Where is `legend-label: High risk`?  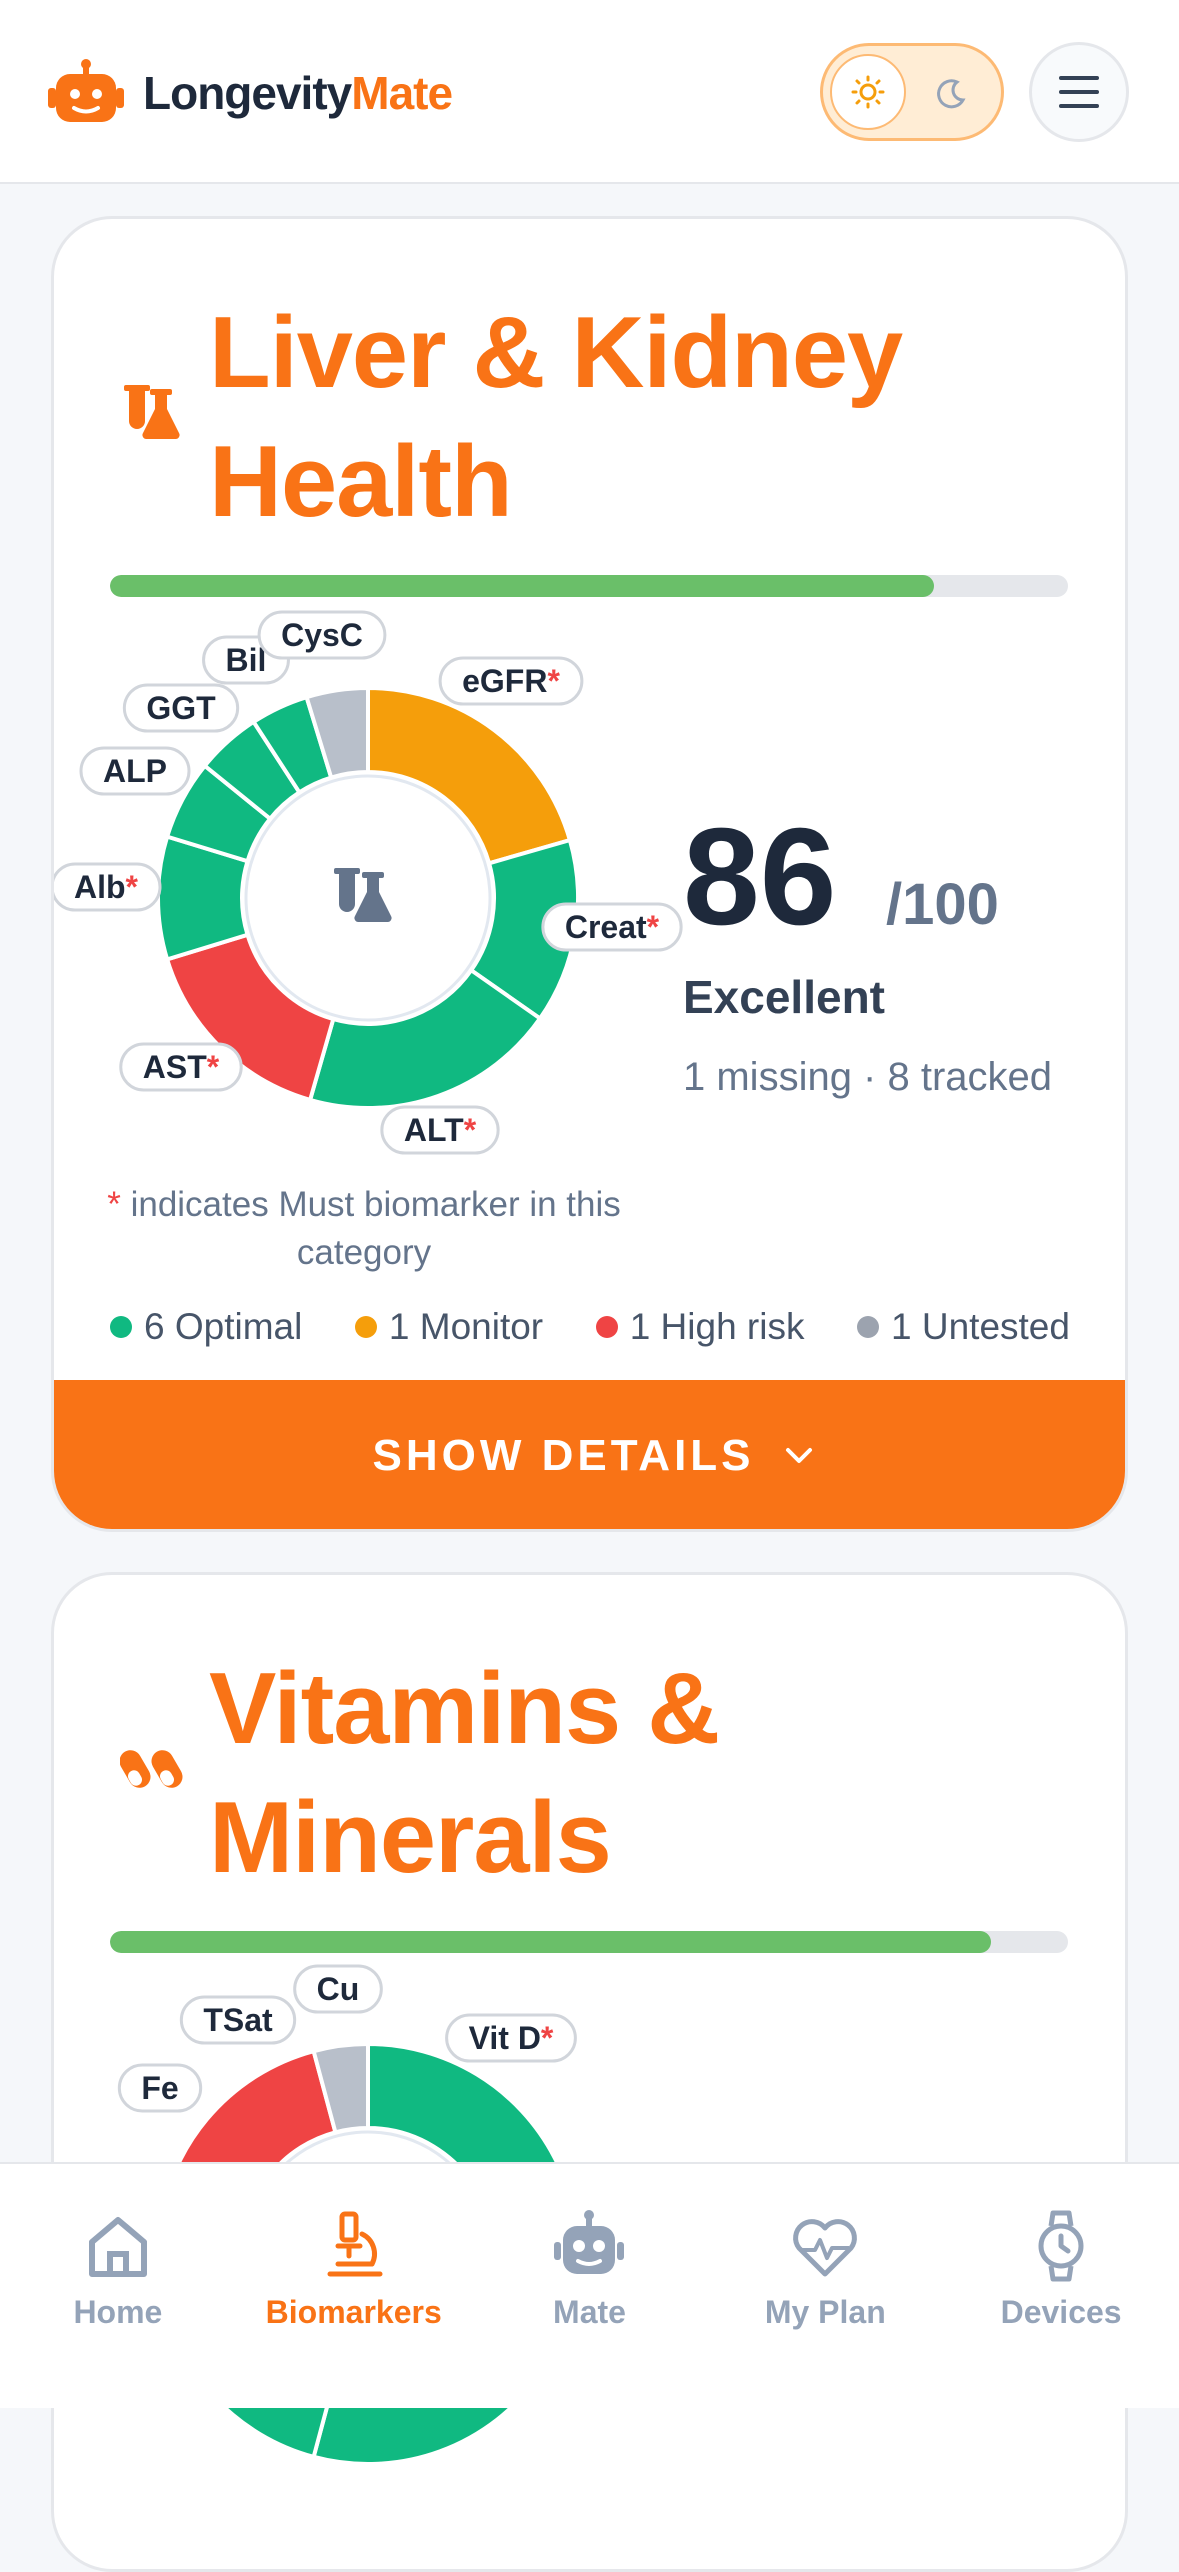
legend-label: High risk is located at coordinates (732, 1326).